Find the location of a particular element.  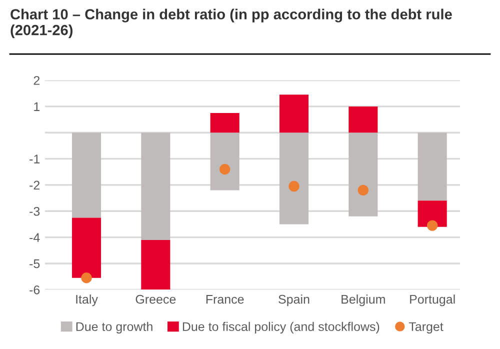

y-tick-label: -3 is located at coordinates (35, 211).